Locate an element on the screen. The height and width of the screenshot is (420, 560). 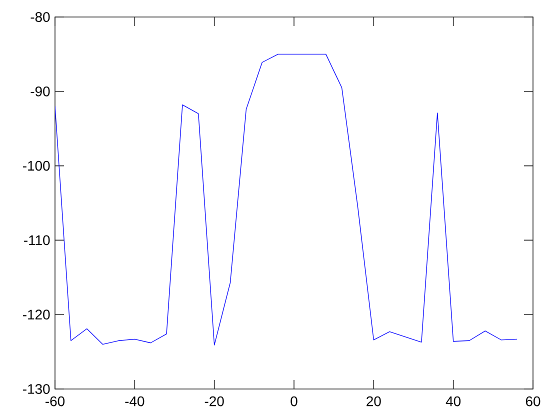
x-tick-label: 40 is located at coordinates (453, 401).